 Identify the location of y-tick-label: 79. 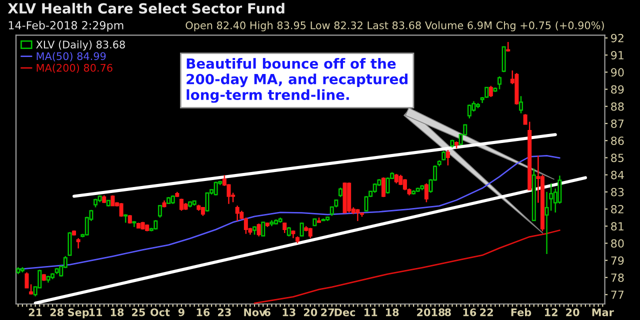
(617, 260).